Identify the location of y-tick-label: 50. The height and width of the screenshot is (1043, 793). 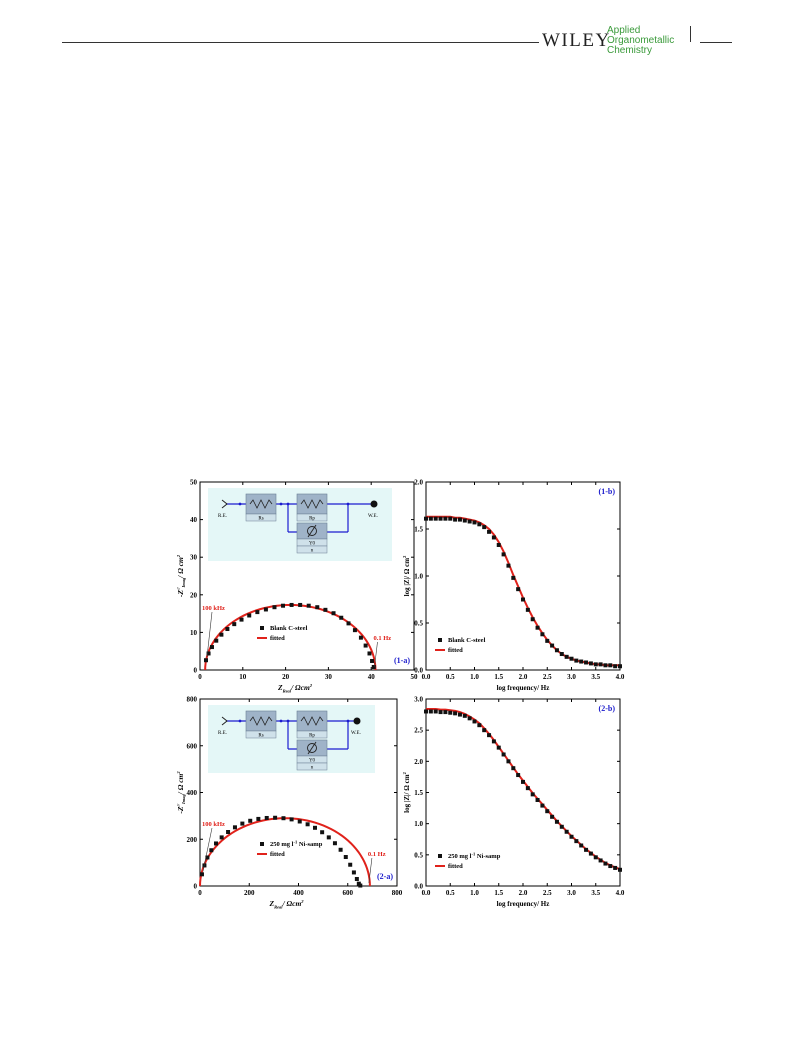
(194, 483).